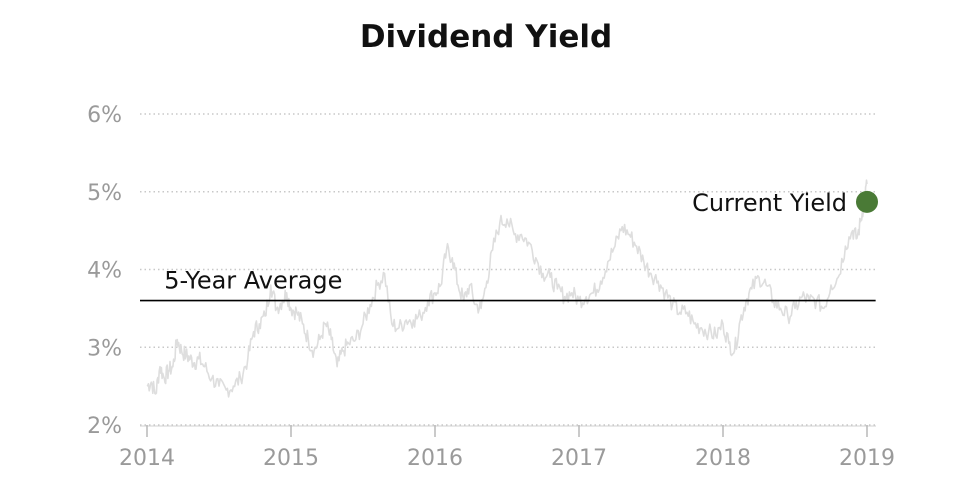  What do you see at coordinates (104, 426) in the screenshot?
I see `y-tick-label: 2%` at bounding box center [104, 426].